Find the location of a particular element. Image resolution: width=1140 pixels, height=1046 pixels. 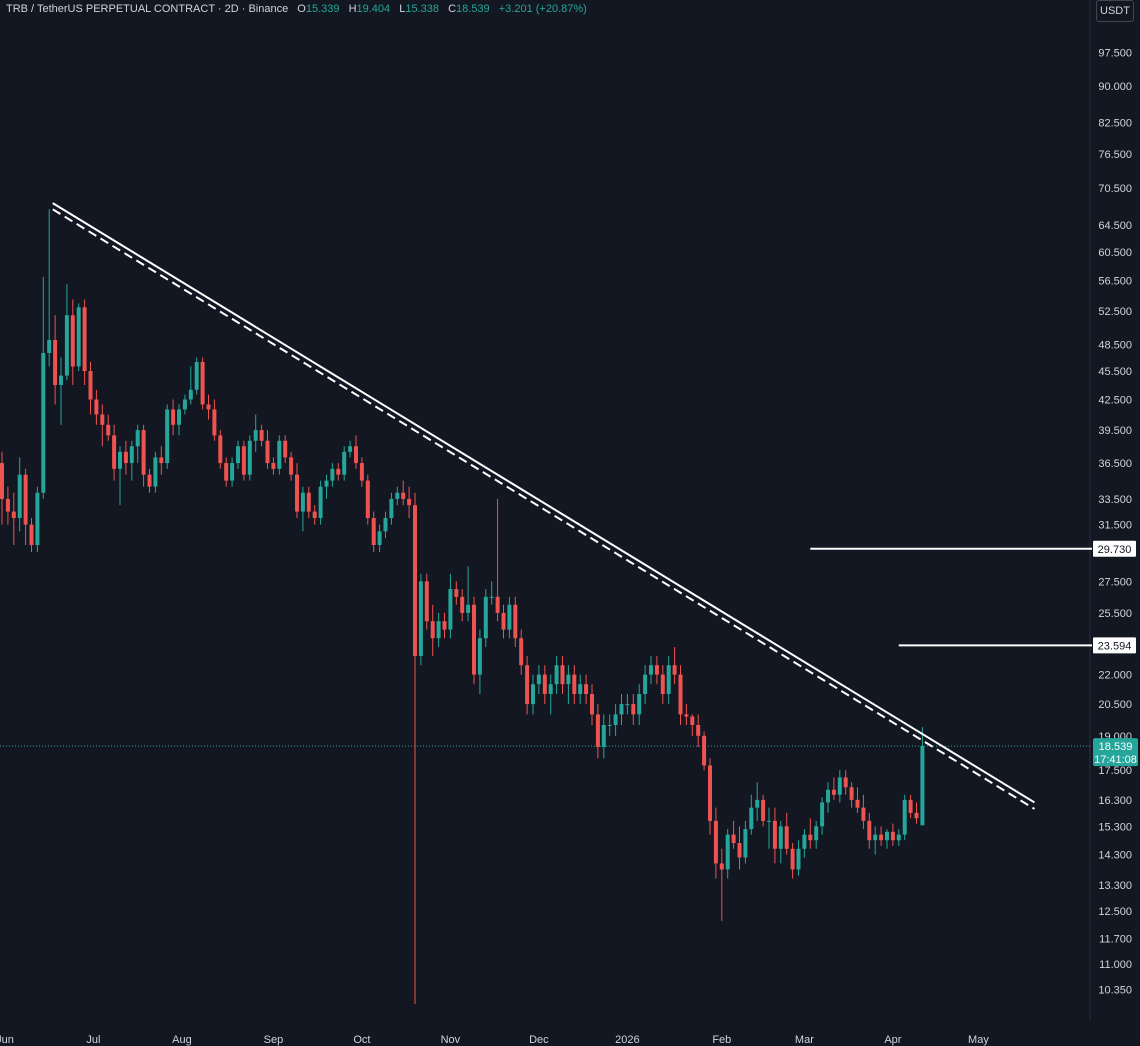

time-tick-label: Feb is located at coordinates (721, 1040).